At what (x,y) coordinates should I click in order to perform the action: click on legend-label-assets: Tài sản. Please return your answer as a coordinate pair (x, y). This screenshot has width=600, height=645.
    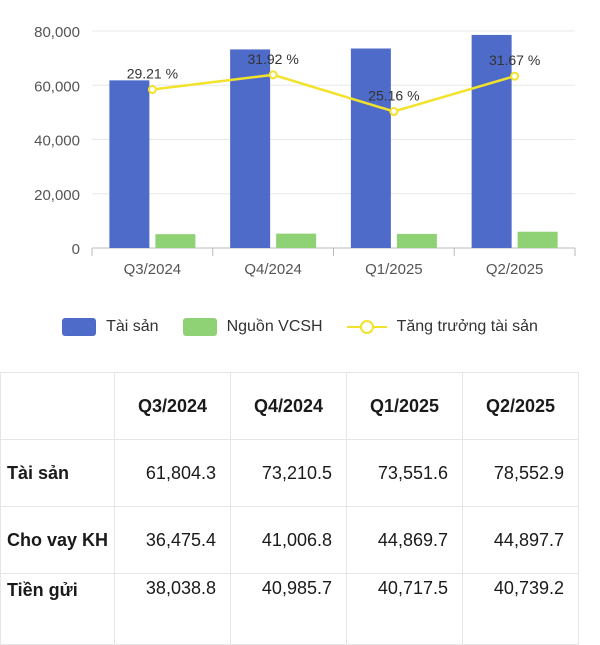
    Looking at the image, I should click on (132, 326).